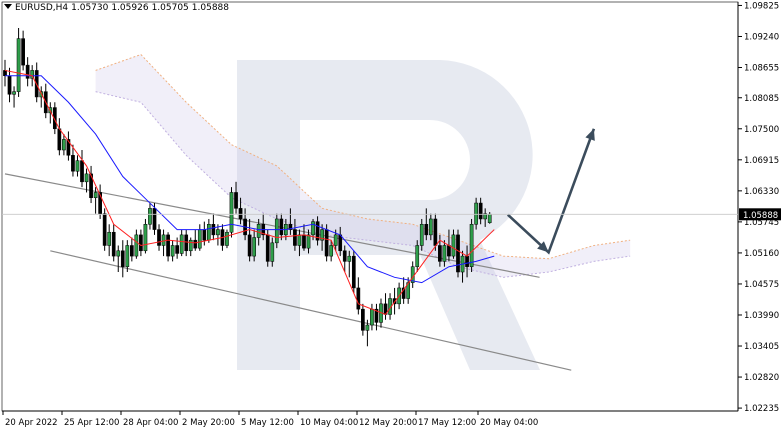 This screenshot has width=782, height=431. What do you see at coordinates (761, 6) in the screenshot?
I see `y-tick-label: 1.09825` at bounding box center [761, 6].